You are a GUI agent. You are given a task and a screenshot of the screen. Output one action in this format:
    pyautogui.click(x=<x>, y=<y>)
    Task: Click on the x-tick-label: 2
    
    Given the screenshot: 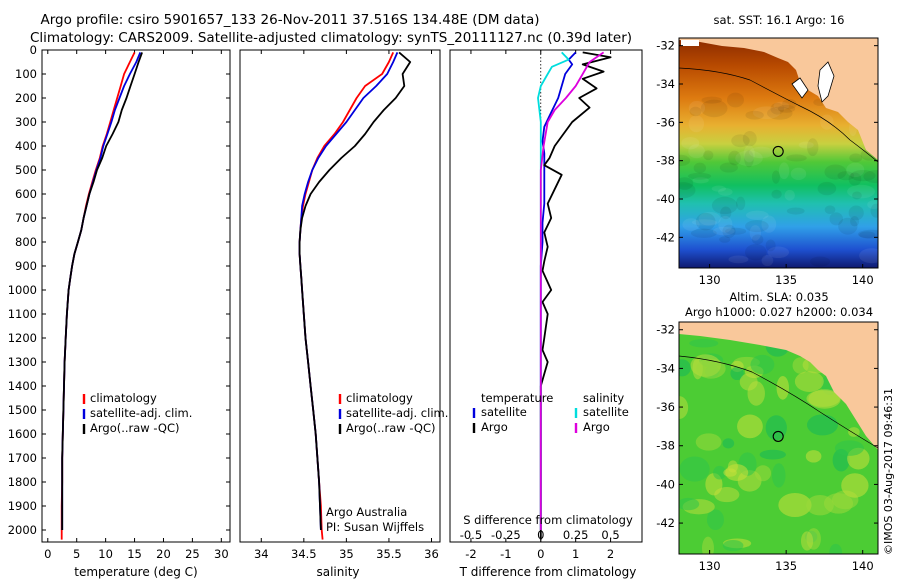 What is the action you would take?
    pyautogui.click(x=610, y=554)
    